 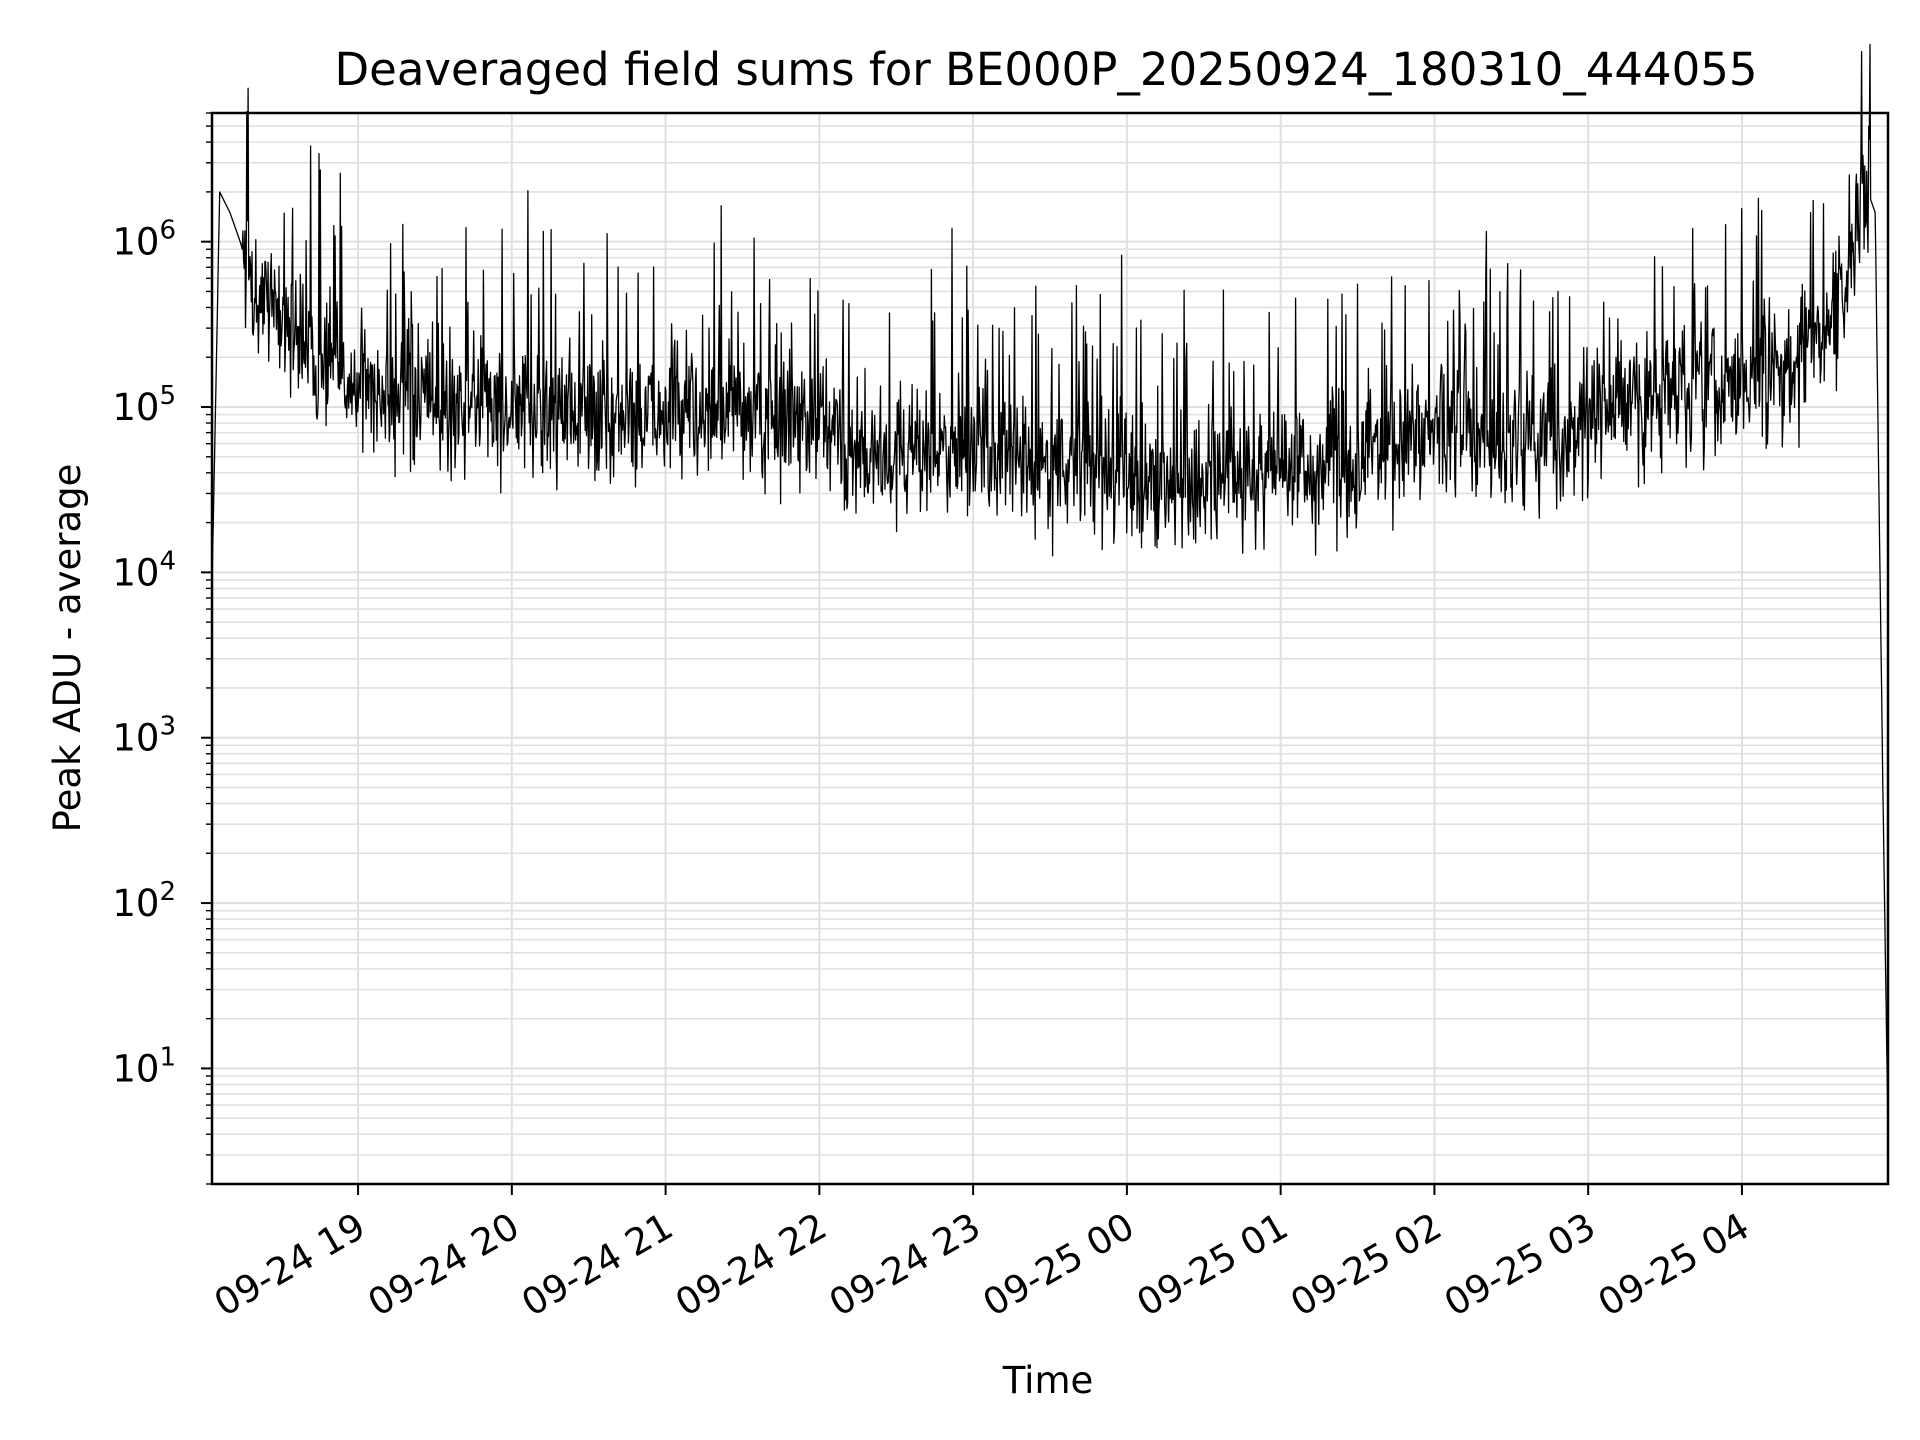 What do you see at coordinates (144, 736) in the screenshot?
I see `y-tick-label: 103` at bounding box center [144, 736].